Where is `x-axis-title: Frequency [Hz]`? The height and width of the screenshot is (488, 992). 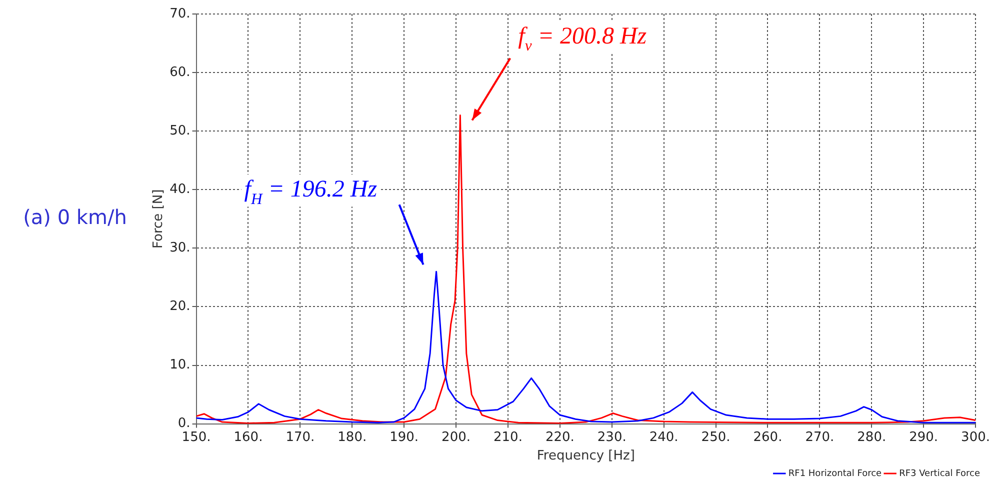 x-axis-title: Frequency [Hz] is located at coordinates (585, 456).